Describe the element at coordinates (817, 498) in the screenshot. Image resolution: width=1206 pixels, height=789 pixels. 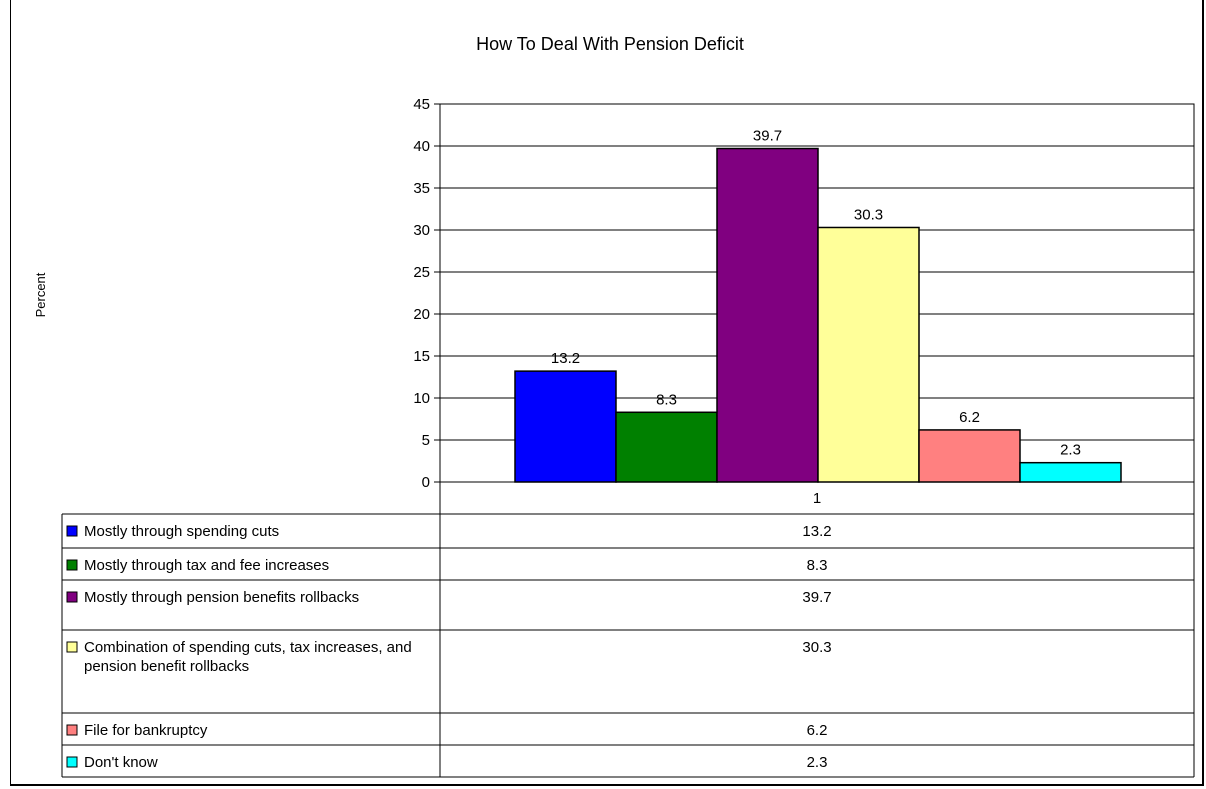
I see `x-category-label: 1` at that location.